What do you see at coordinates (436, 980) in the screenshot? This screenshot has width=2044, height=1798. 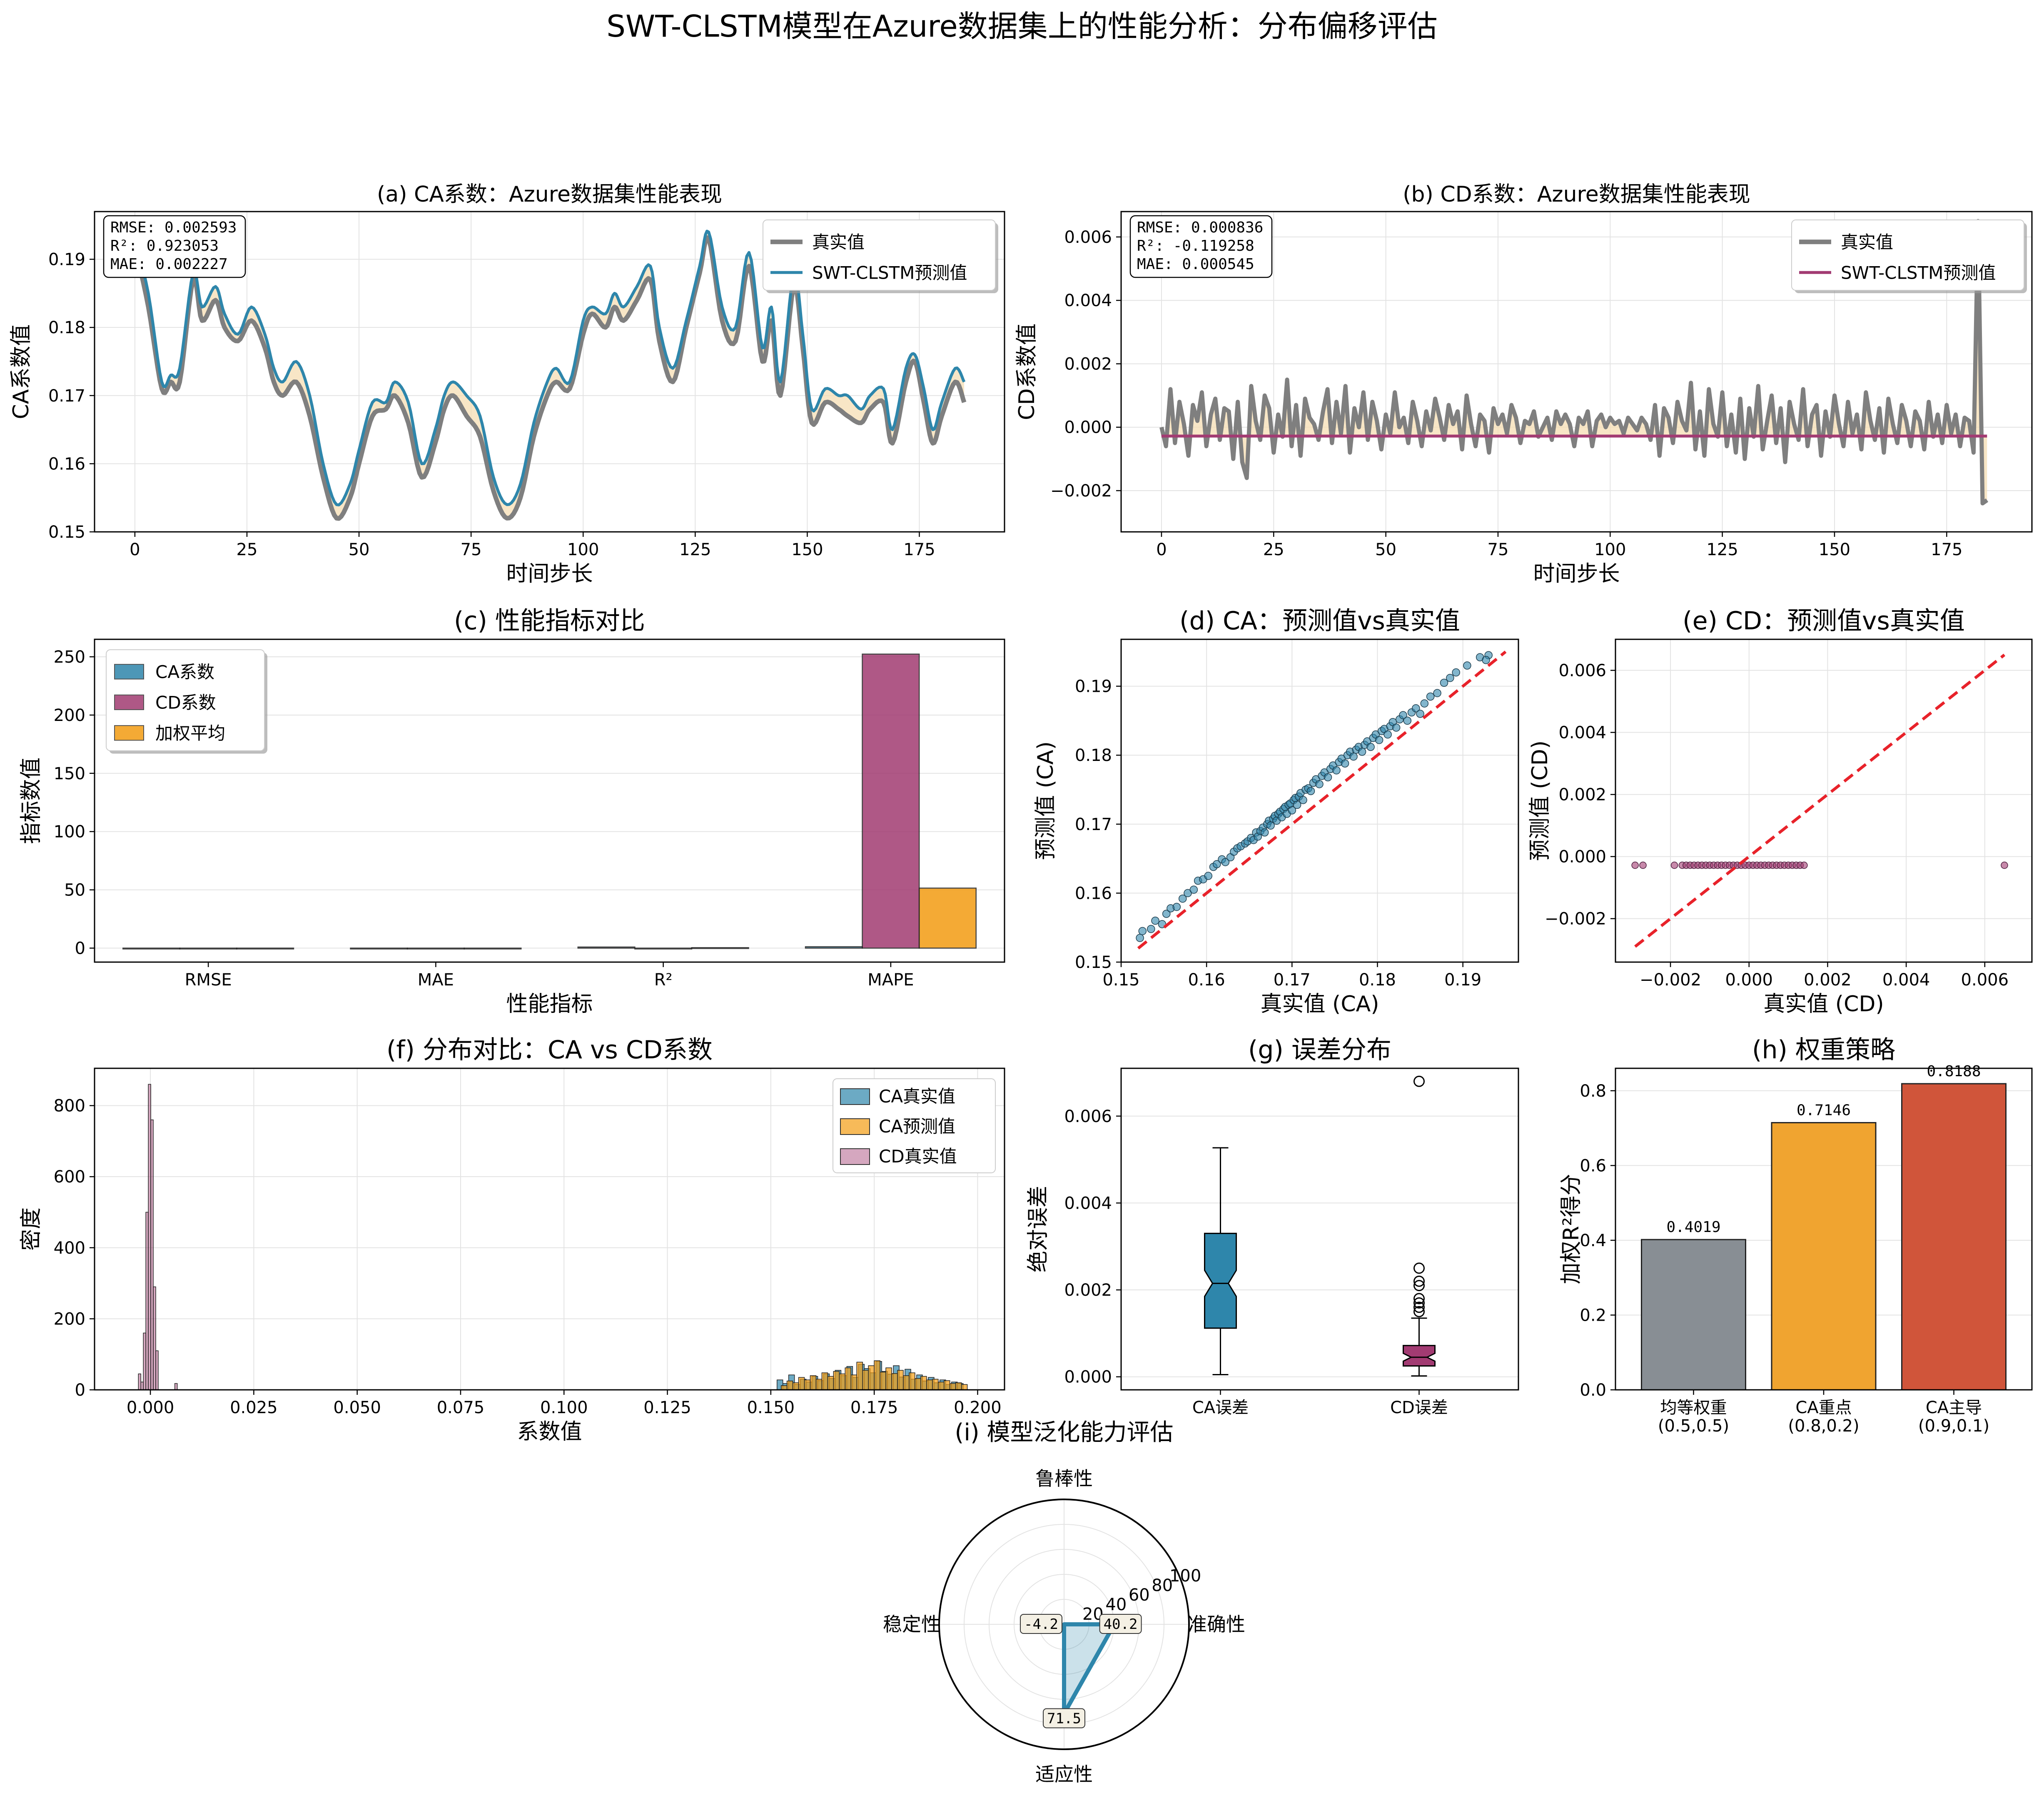 I see `x-tick-label: MAE` at bounding box center [436, 980].